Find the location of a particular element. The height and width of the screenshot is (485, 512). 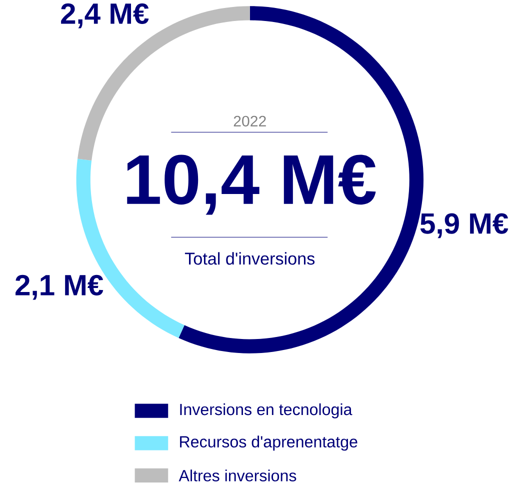

legend-label: Inversions en tecnologia is located at coordinates (266, 411).